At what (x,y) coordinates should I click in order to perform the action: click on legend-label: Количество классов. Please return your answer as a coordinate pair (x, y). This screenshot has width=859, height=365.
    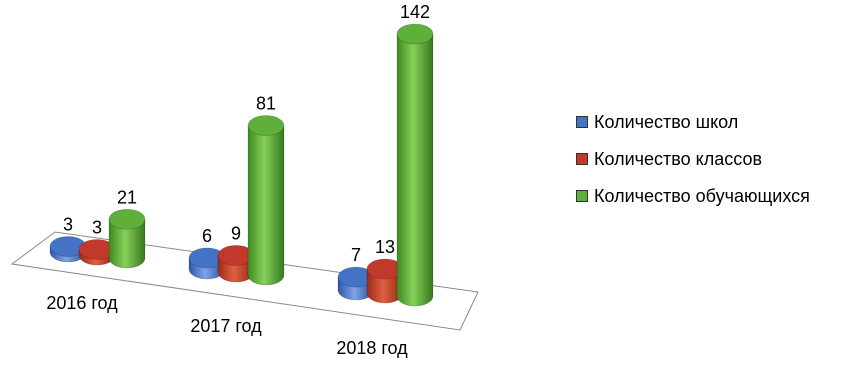
    Looking at the image, I should click on (678, 158).